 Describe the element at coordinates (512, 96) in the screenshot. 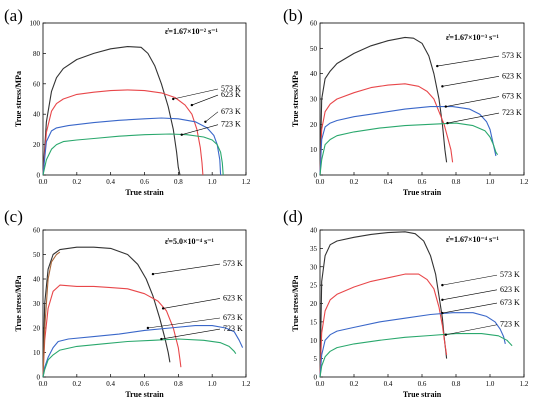

I see `panel-b-annotation-label: 673 K` at that location.